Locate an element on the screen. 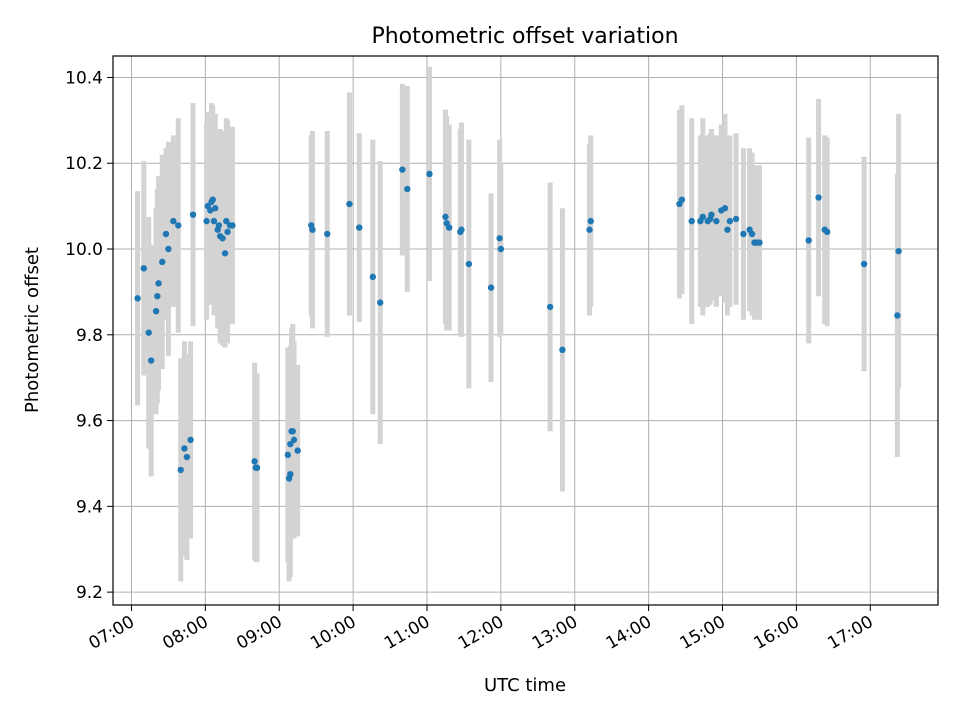  y-tick-label: 9.8 is located at coordinates (89, 336).